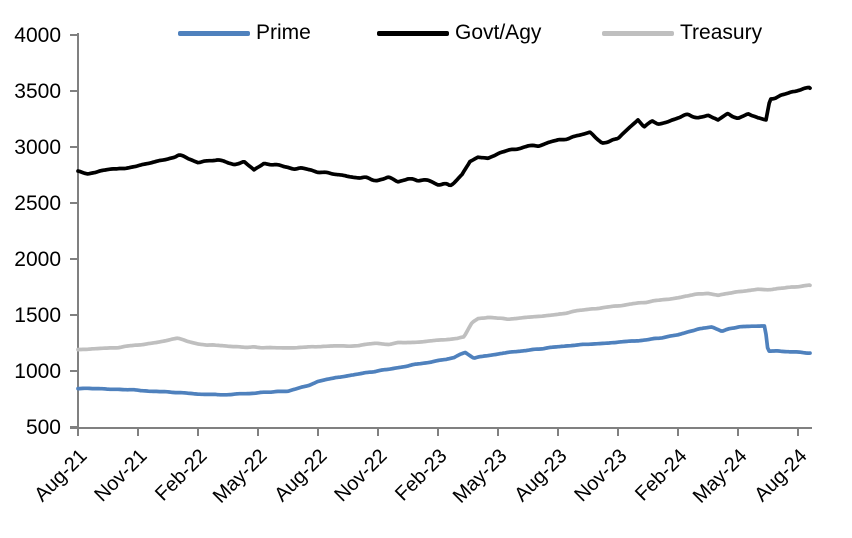 The image size is (852, 538). I want to click on legend-label-govt-agy: Govt/Agy, so click(498, 32).